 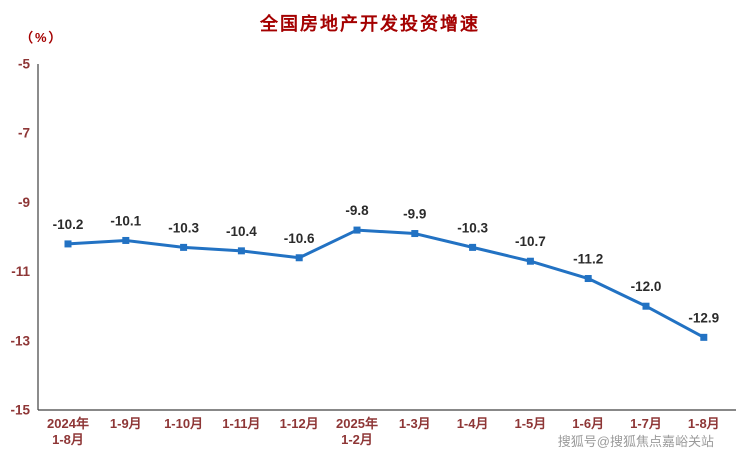 I want to click on chart-title: 全国房地产开发投资增速, so click(x=370, y=24).